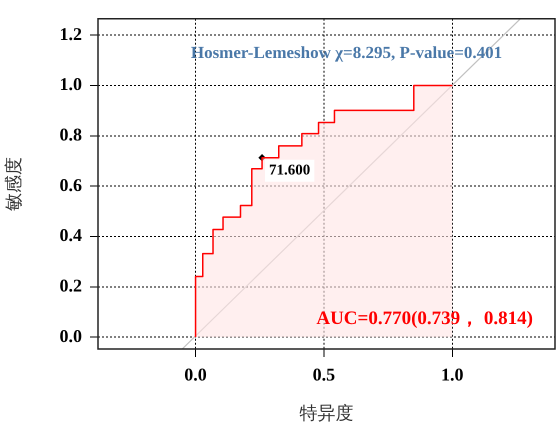 This screenshot has width=560, height=429. I want to click on x-tick-label: 0.0, so click(195, 374).